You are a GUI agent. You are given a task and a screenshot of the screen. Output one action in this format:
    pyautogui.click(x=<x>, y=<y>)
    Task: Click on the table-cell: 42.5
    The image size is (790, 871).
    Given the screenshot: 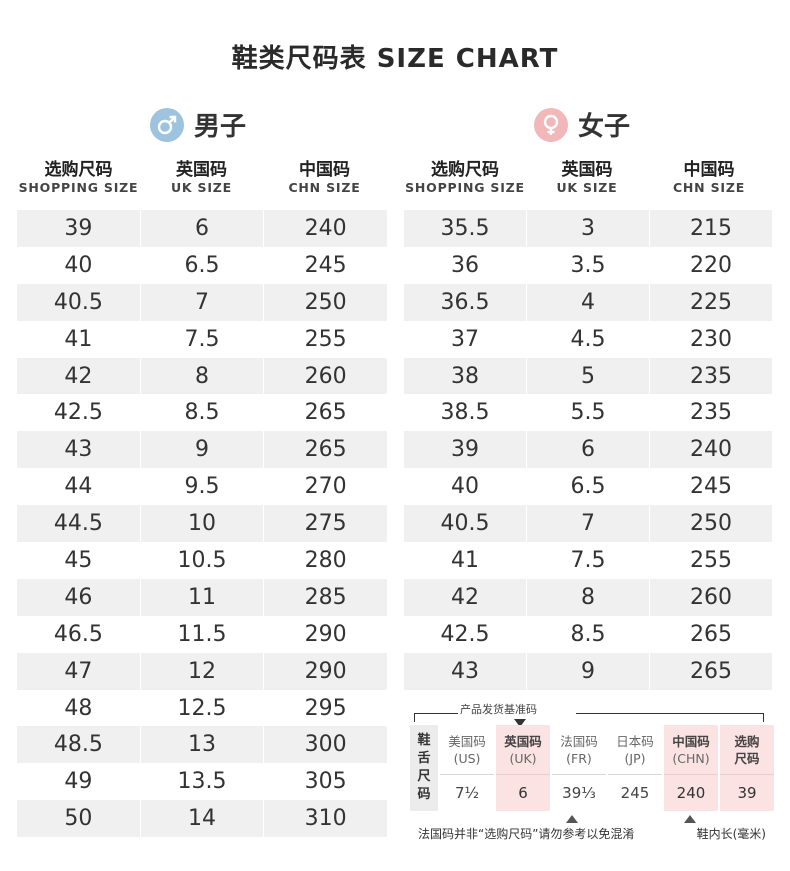 What is the action you would take?
    pyautogui.click(x=465, y=634)
    